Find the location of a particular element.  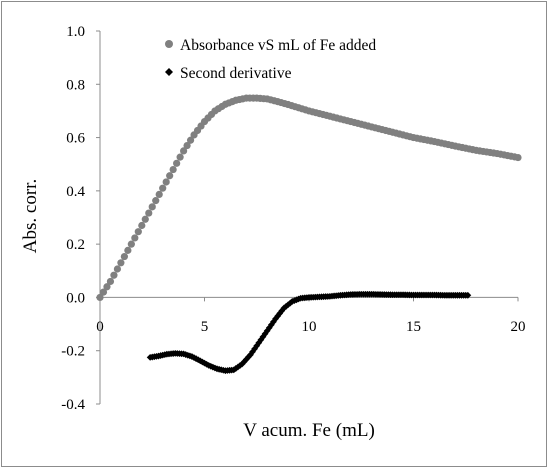

x-axis-title: V acum. Fe (mL) is located at coordinates (309, 430).